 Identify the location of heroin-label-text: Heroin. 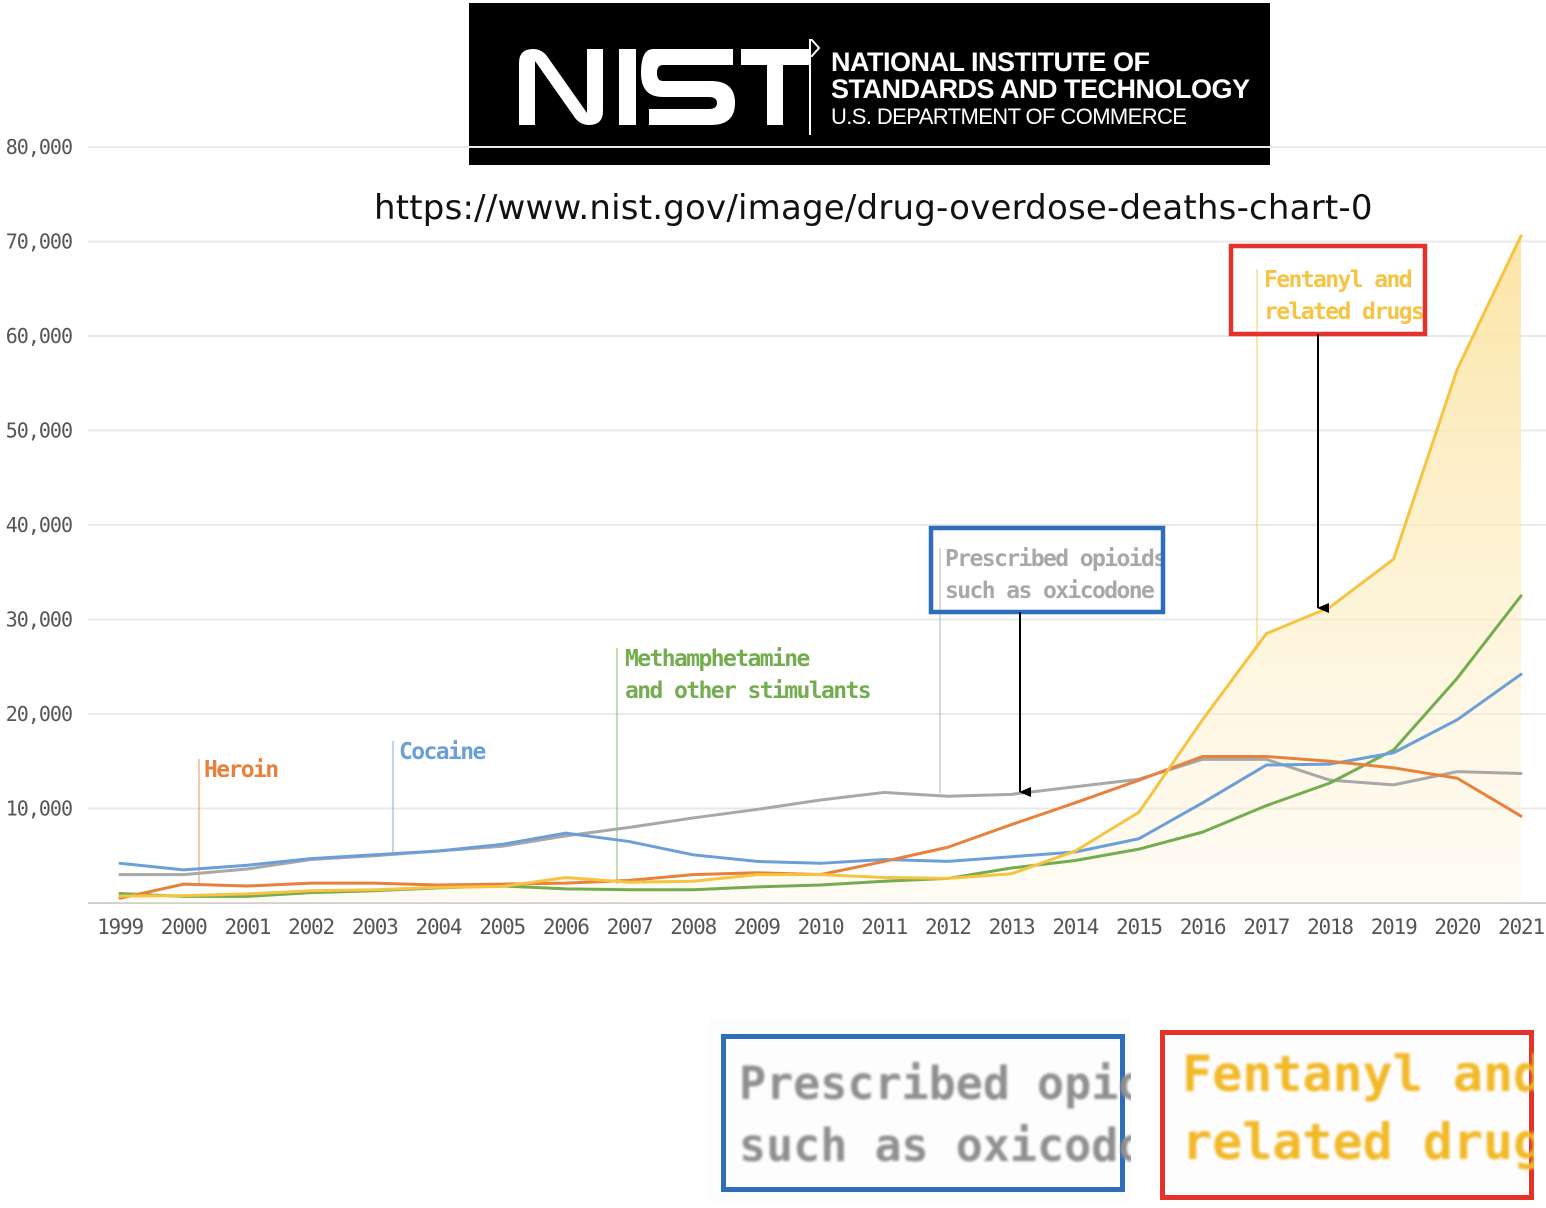
(241, 770).